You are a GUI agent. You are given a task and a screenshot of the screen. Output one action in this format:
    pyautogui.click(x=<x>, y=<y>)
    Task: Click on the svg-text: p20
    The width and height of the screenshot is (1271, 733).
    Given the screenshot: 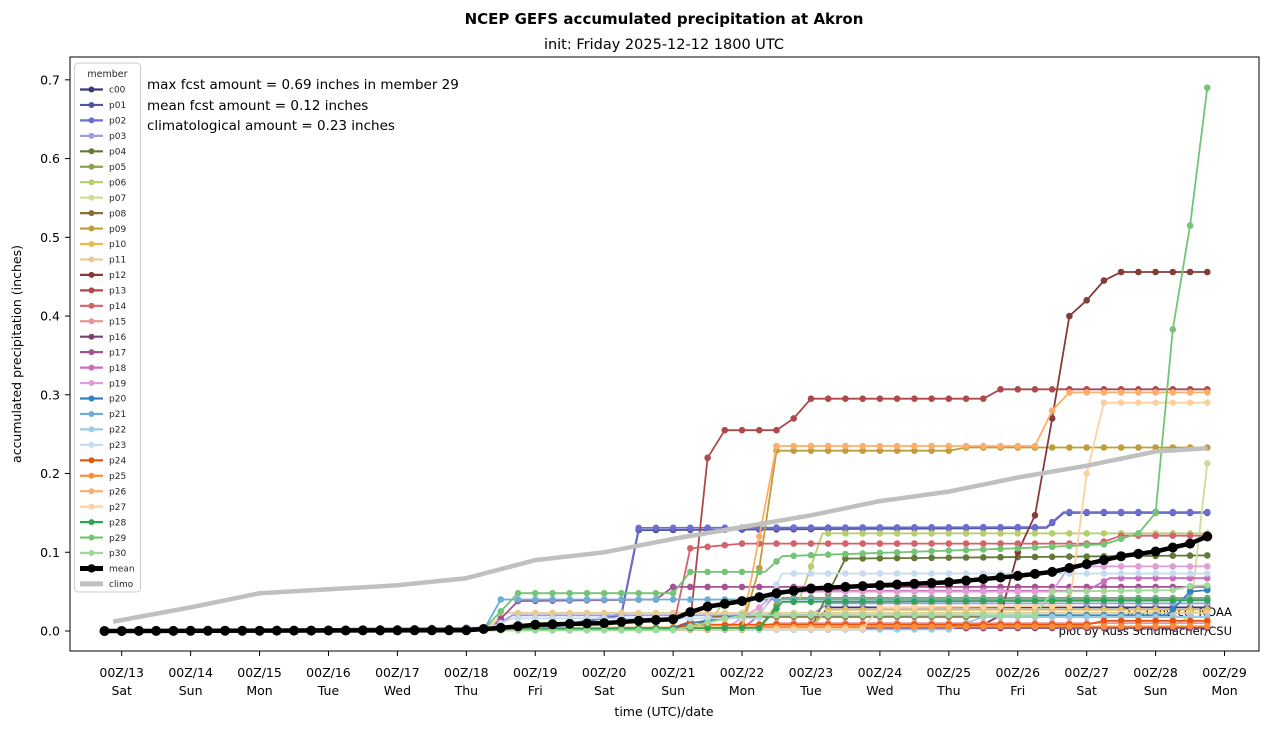 What is the action you would take?
    pyautogui.click(x=117, y=400)
    